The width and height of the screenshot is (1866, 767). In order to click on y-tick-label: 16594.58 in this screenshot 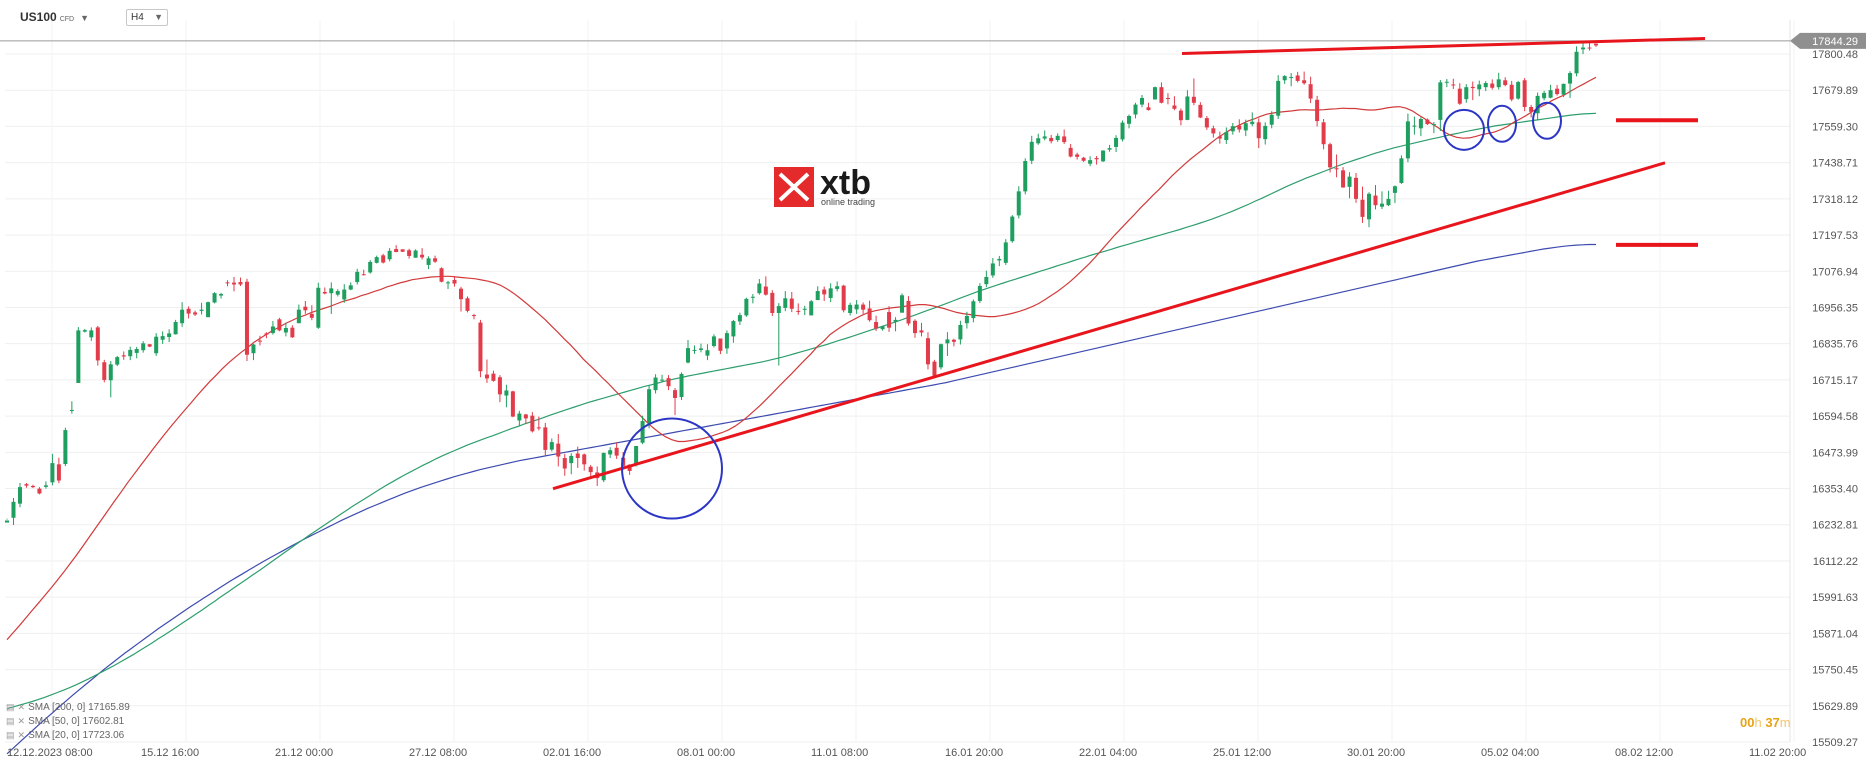, I will do `click(1835, 417)`.